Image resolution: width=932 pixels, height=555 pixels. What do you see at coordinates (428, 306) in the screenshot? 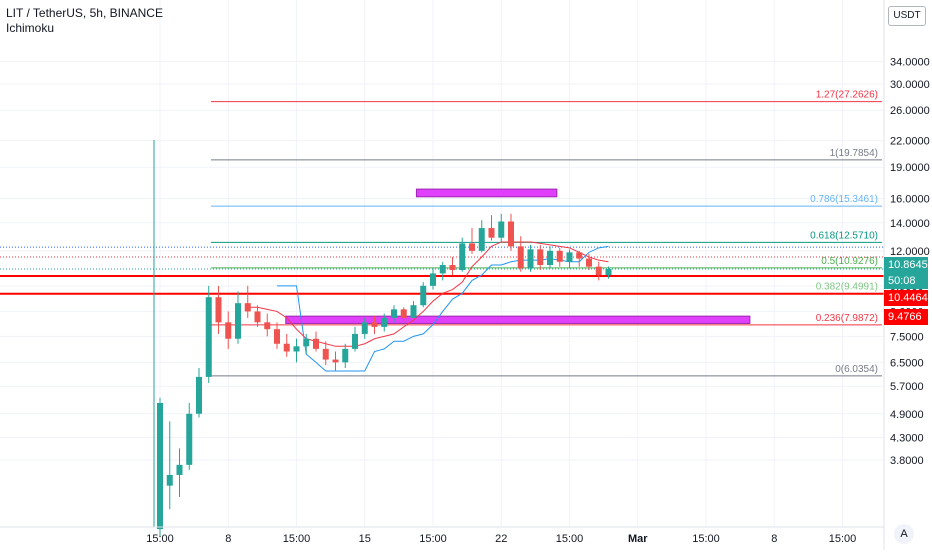
I see `ichimoku-lines` at bounding box center [428, 306].